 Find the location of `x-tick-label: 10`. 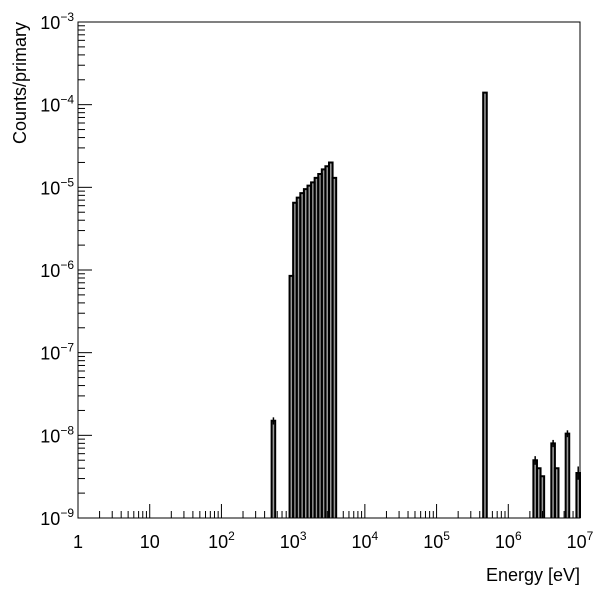

x-tick-label: 10 is located at coordinates (150, 542).